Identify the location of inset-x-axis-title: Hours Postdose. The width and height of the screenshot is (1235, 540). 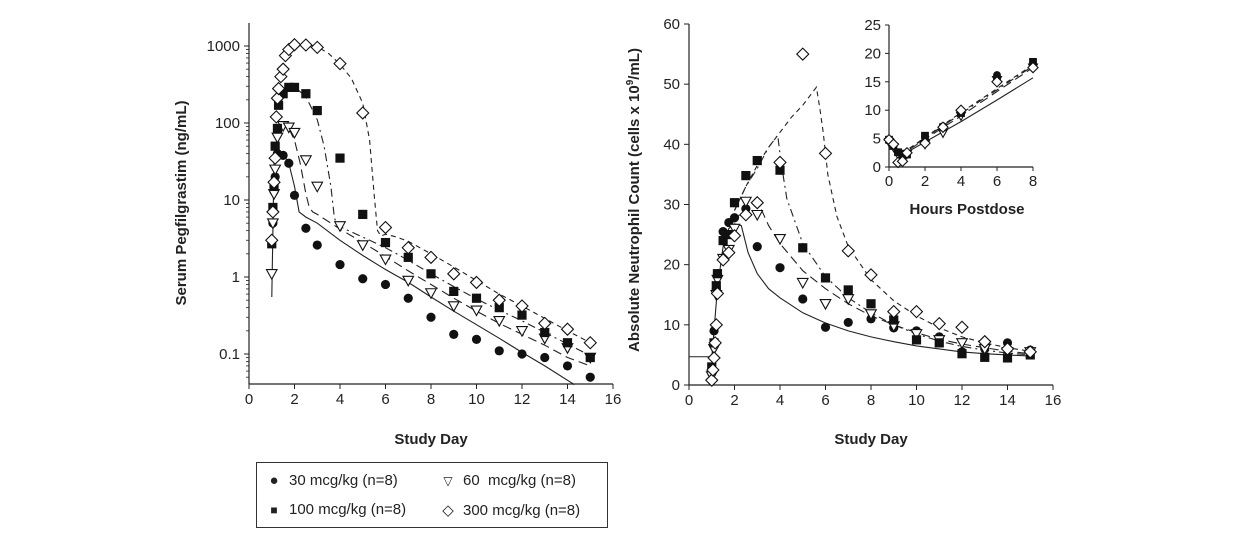
(966, 209).